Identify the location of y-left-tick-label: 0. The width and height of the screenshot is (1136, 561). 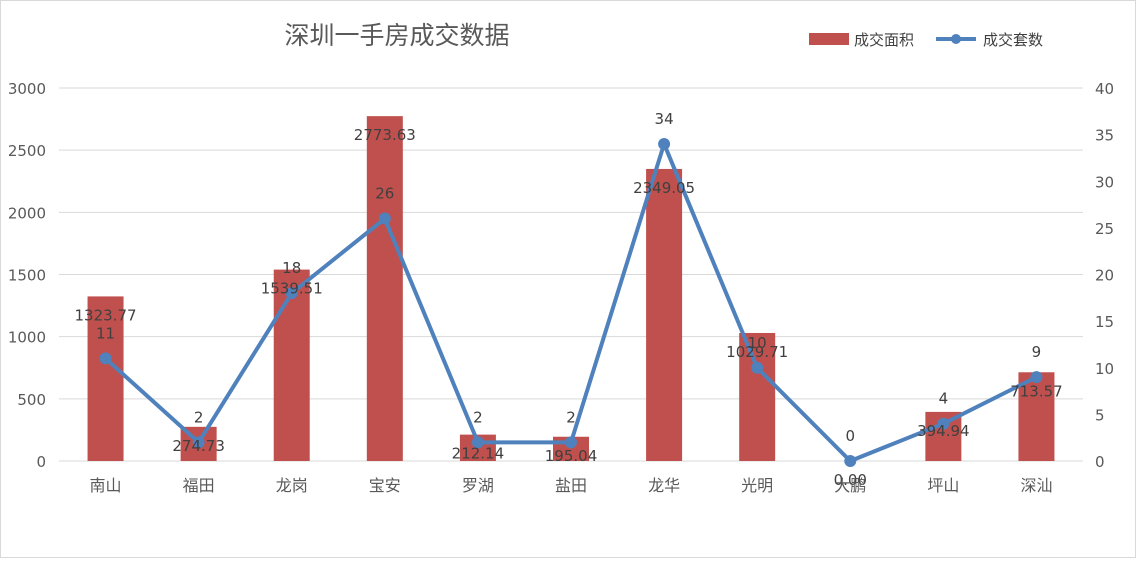
(41, 462).